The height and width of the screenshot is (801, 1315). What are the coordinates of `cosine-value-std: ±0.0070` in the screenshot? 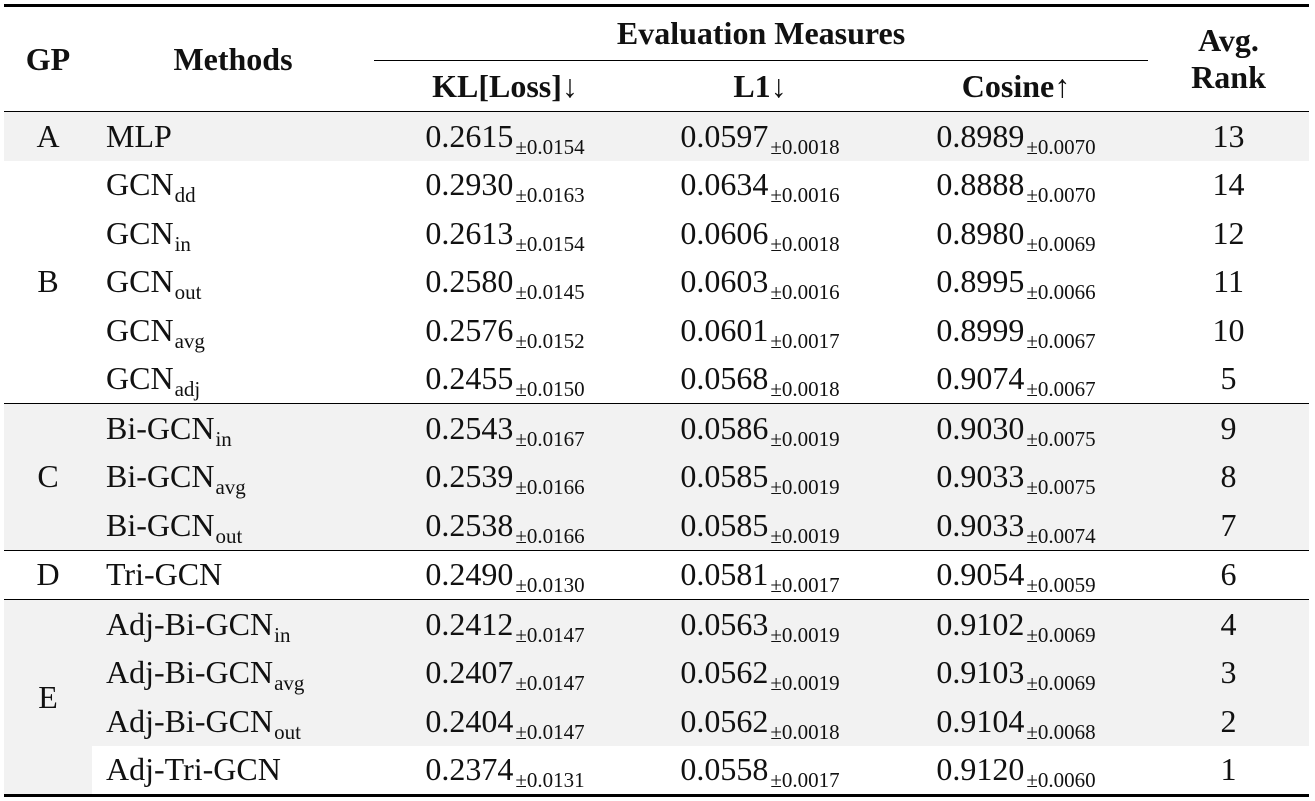 It's located at (1061, 146).